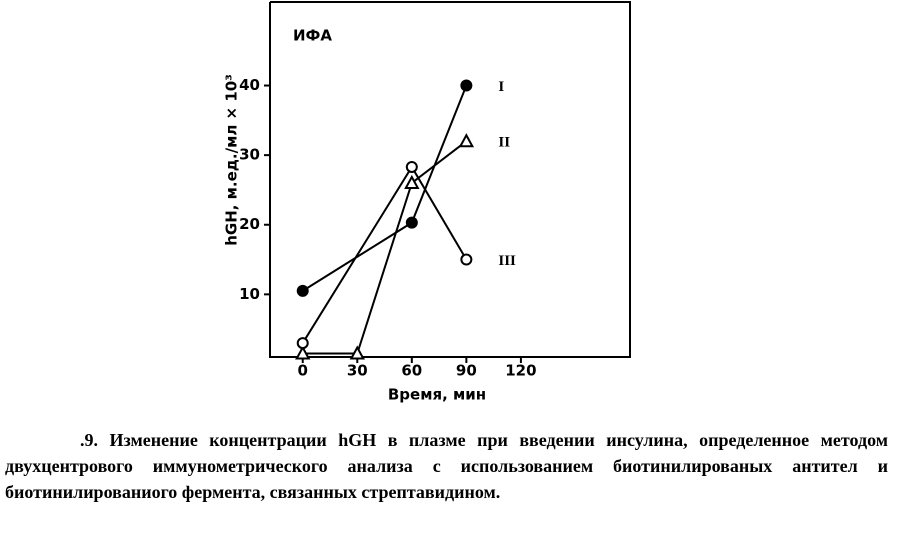 This screenshot has width=908, height=539. Describe the element at coordinates (249, 294) in the screenshot. I see `y-tick-label: 10` at that location.